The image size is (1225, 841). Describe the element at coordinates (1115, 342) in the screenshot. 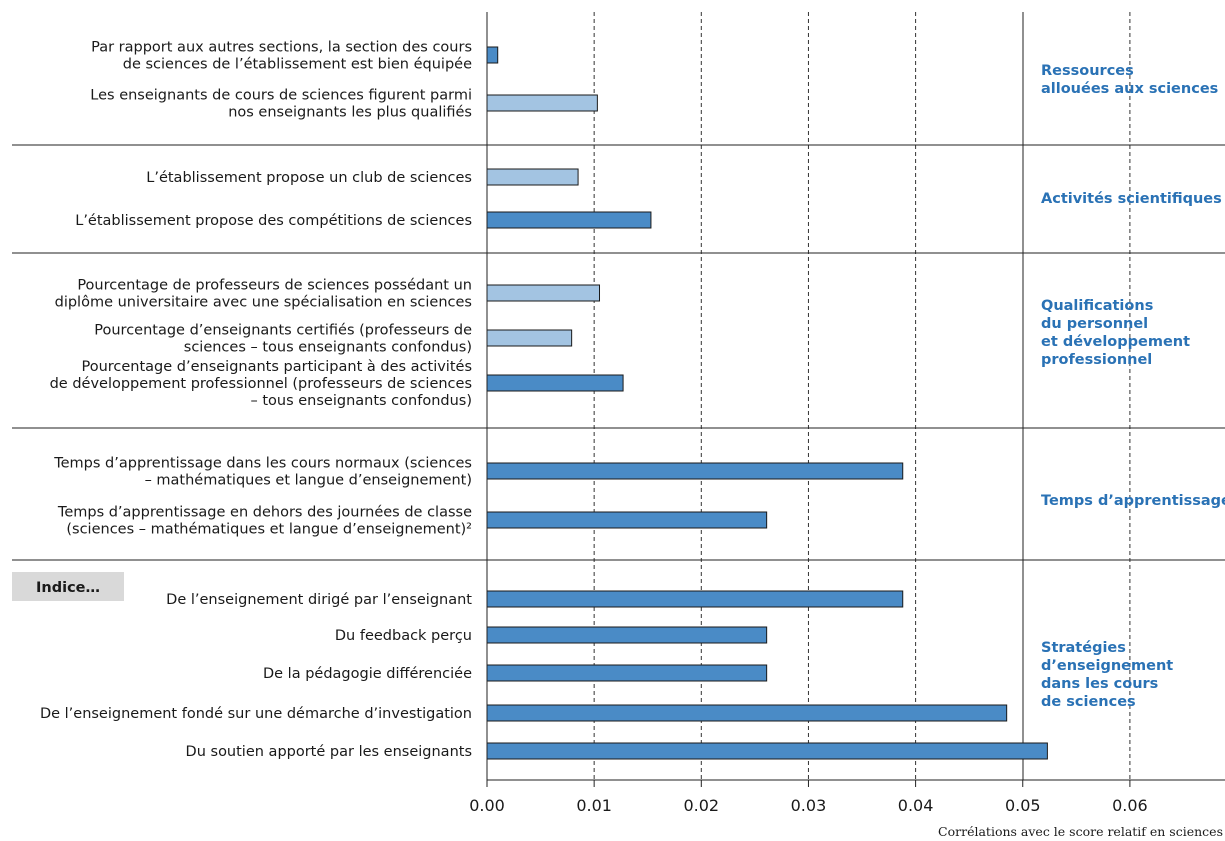

I see `group-label-line: et développement` at that location.